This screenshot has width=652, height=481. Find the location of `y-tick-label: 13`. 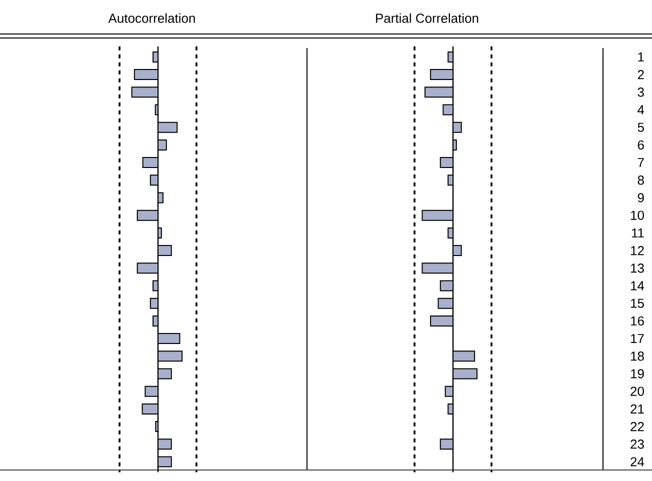

y-tick-label: 13 is located at coordinates (637, 268).